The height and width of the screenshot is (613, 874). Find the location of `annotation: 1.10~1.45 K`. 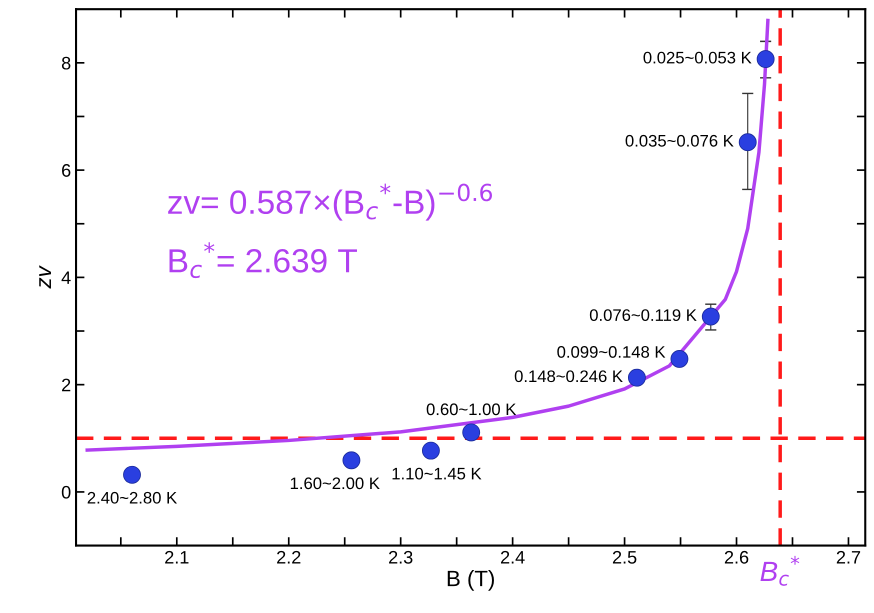

annotation: 1.10~1.45 K is located at coordinates (437, 474).